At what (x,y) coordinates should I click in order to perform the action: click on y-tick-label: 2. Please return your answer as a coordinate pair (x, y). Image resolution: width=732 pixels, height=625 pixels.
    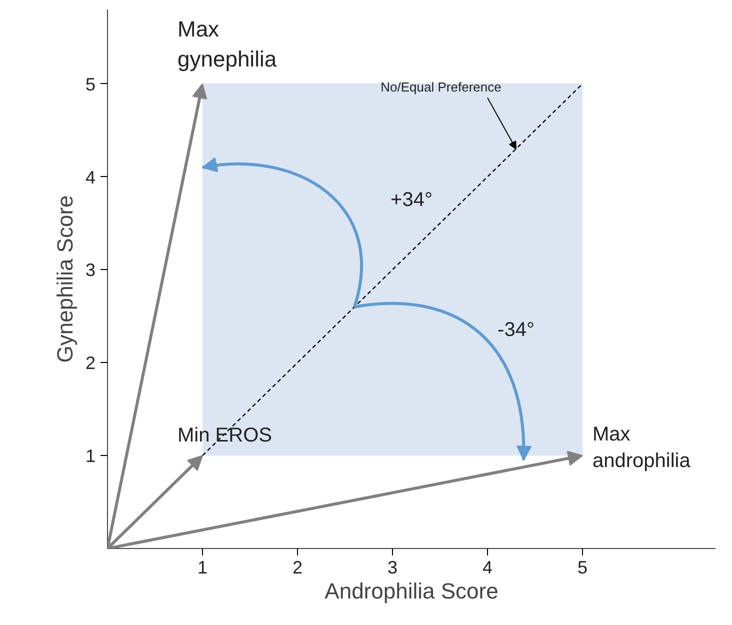
    Looking at the image, I should click on (90, 363).